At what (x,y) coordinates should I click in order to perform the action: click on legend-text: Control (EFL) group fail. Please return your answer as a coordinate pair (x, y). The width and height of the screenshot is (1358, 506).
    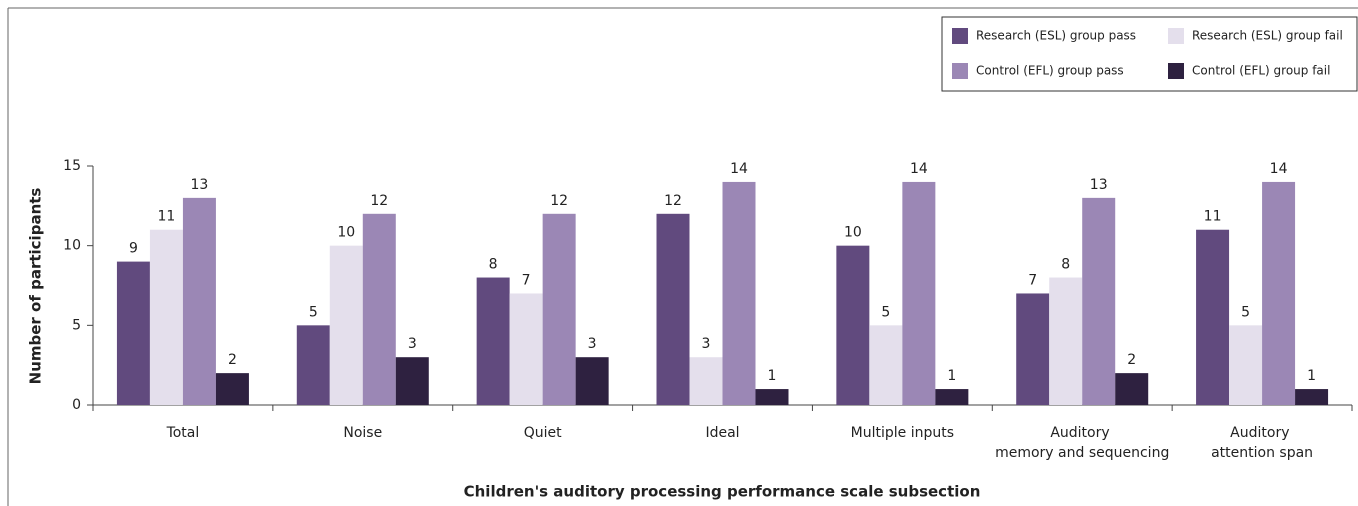
    Looking at the image, I should click on (1261, 71).